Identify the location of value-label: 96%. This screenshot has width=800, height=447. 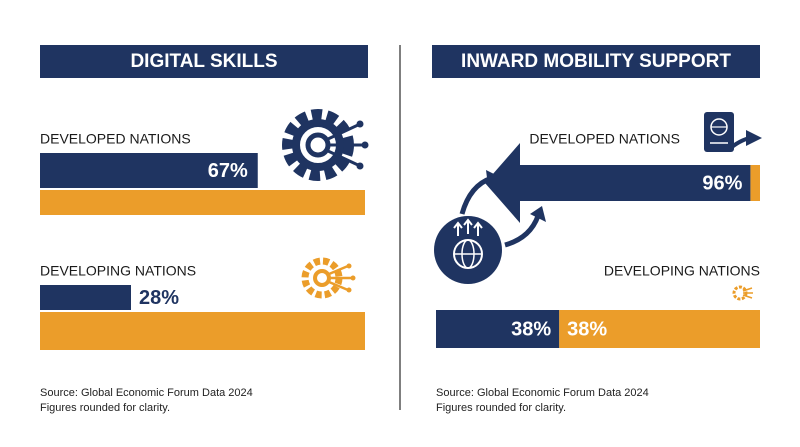
(722, 183).